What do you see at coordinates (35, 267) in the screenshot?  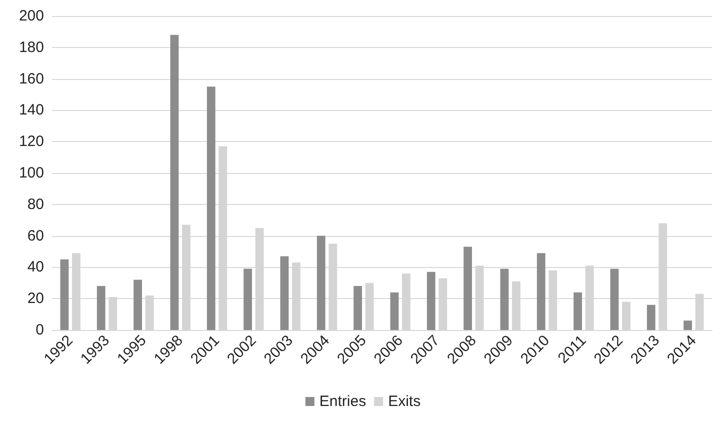 I see `y-tick-label: 40` at bounding box center [35, 267].